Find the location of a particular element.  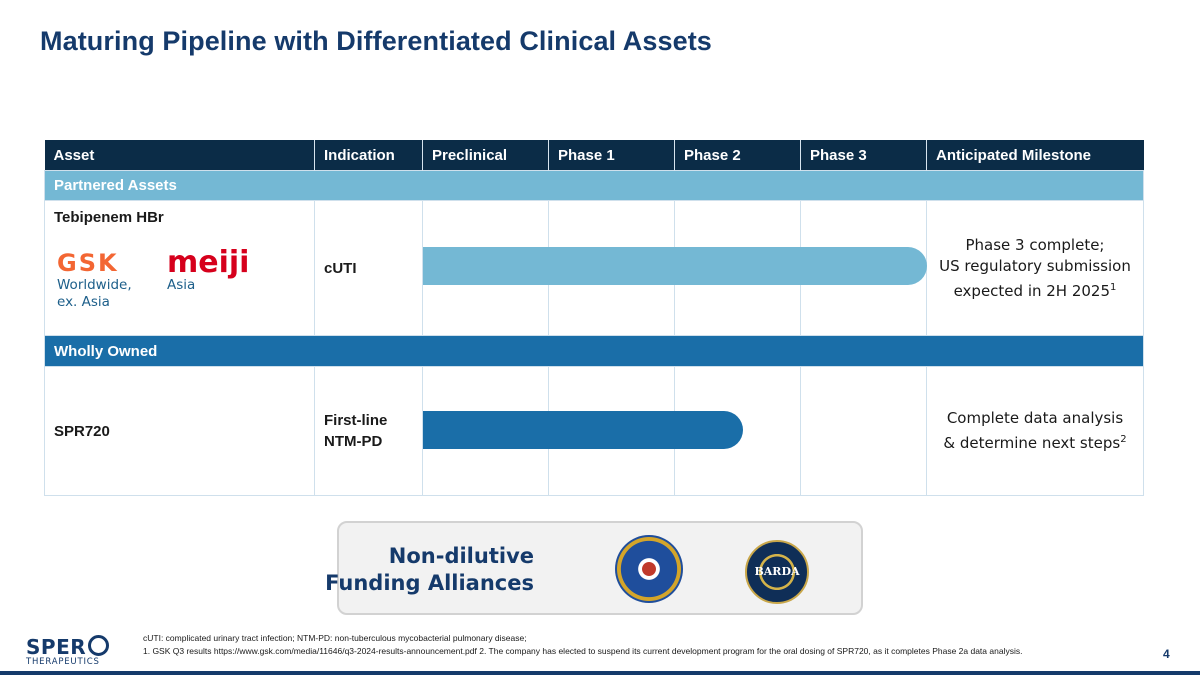

section-partnered-row: Partnered Assets is located at coordinates (594, 185).